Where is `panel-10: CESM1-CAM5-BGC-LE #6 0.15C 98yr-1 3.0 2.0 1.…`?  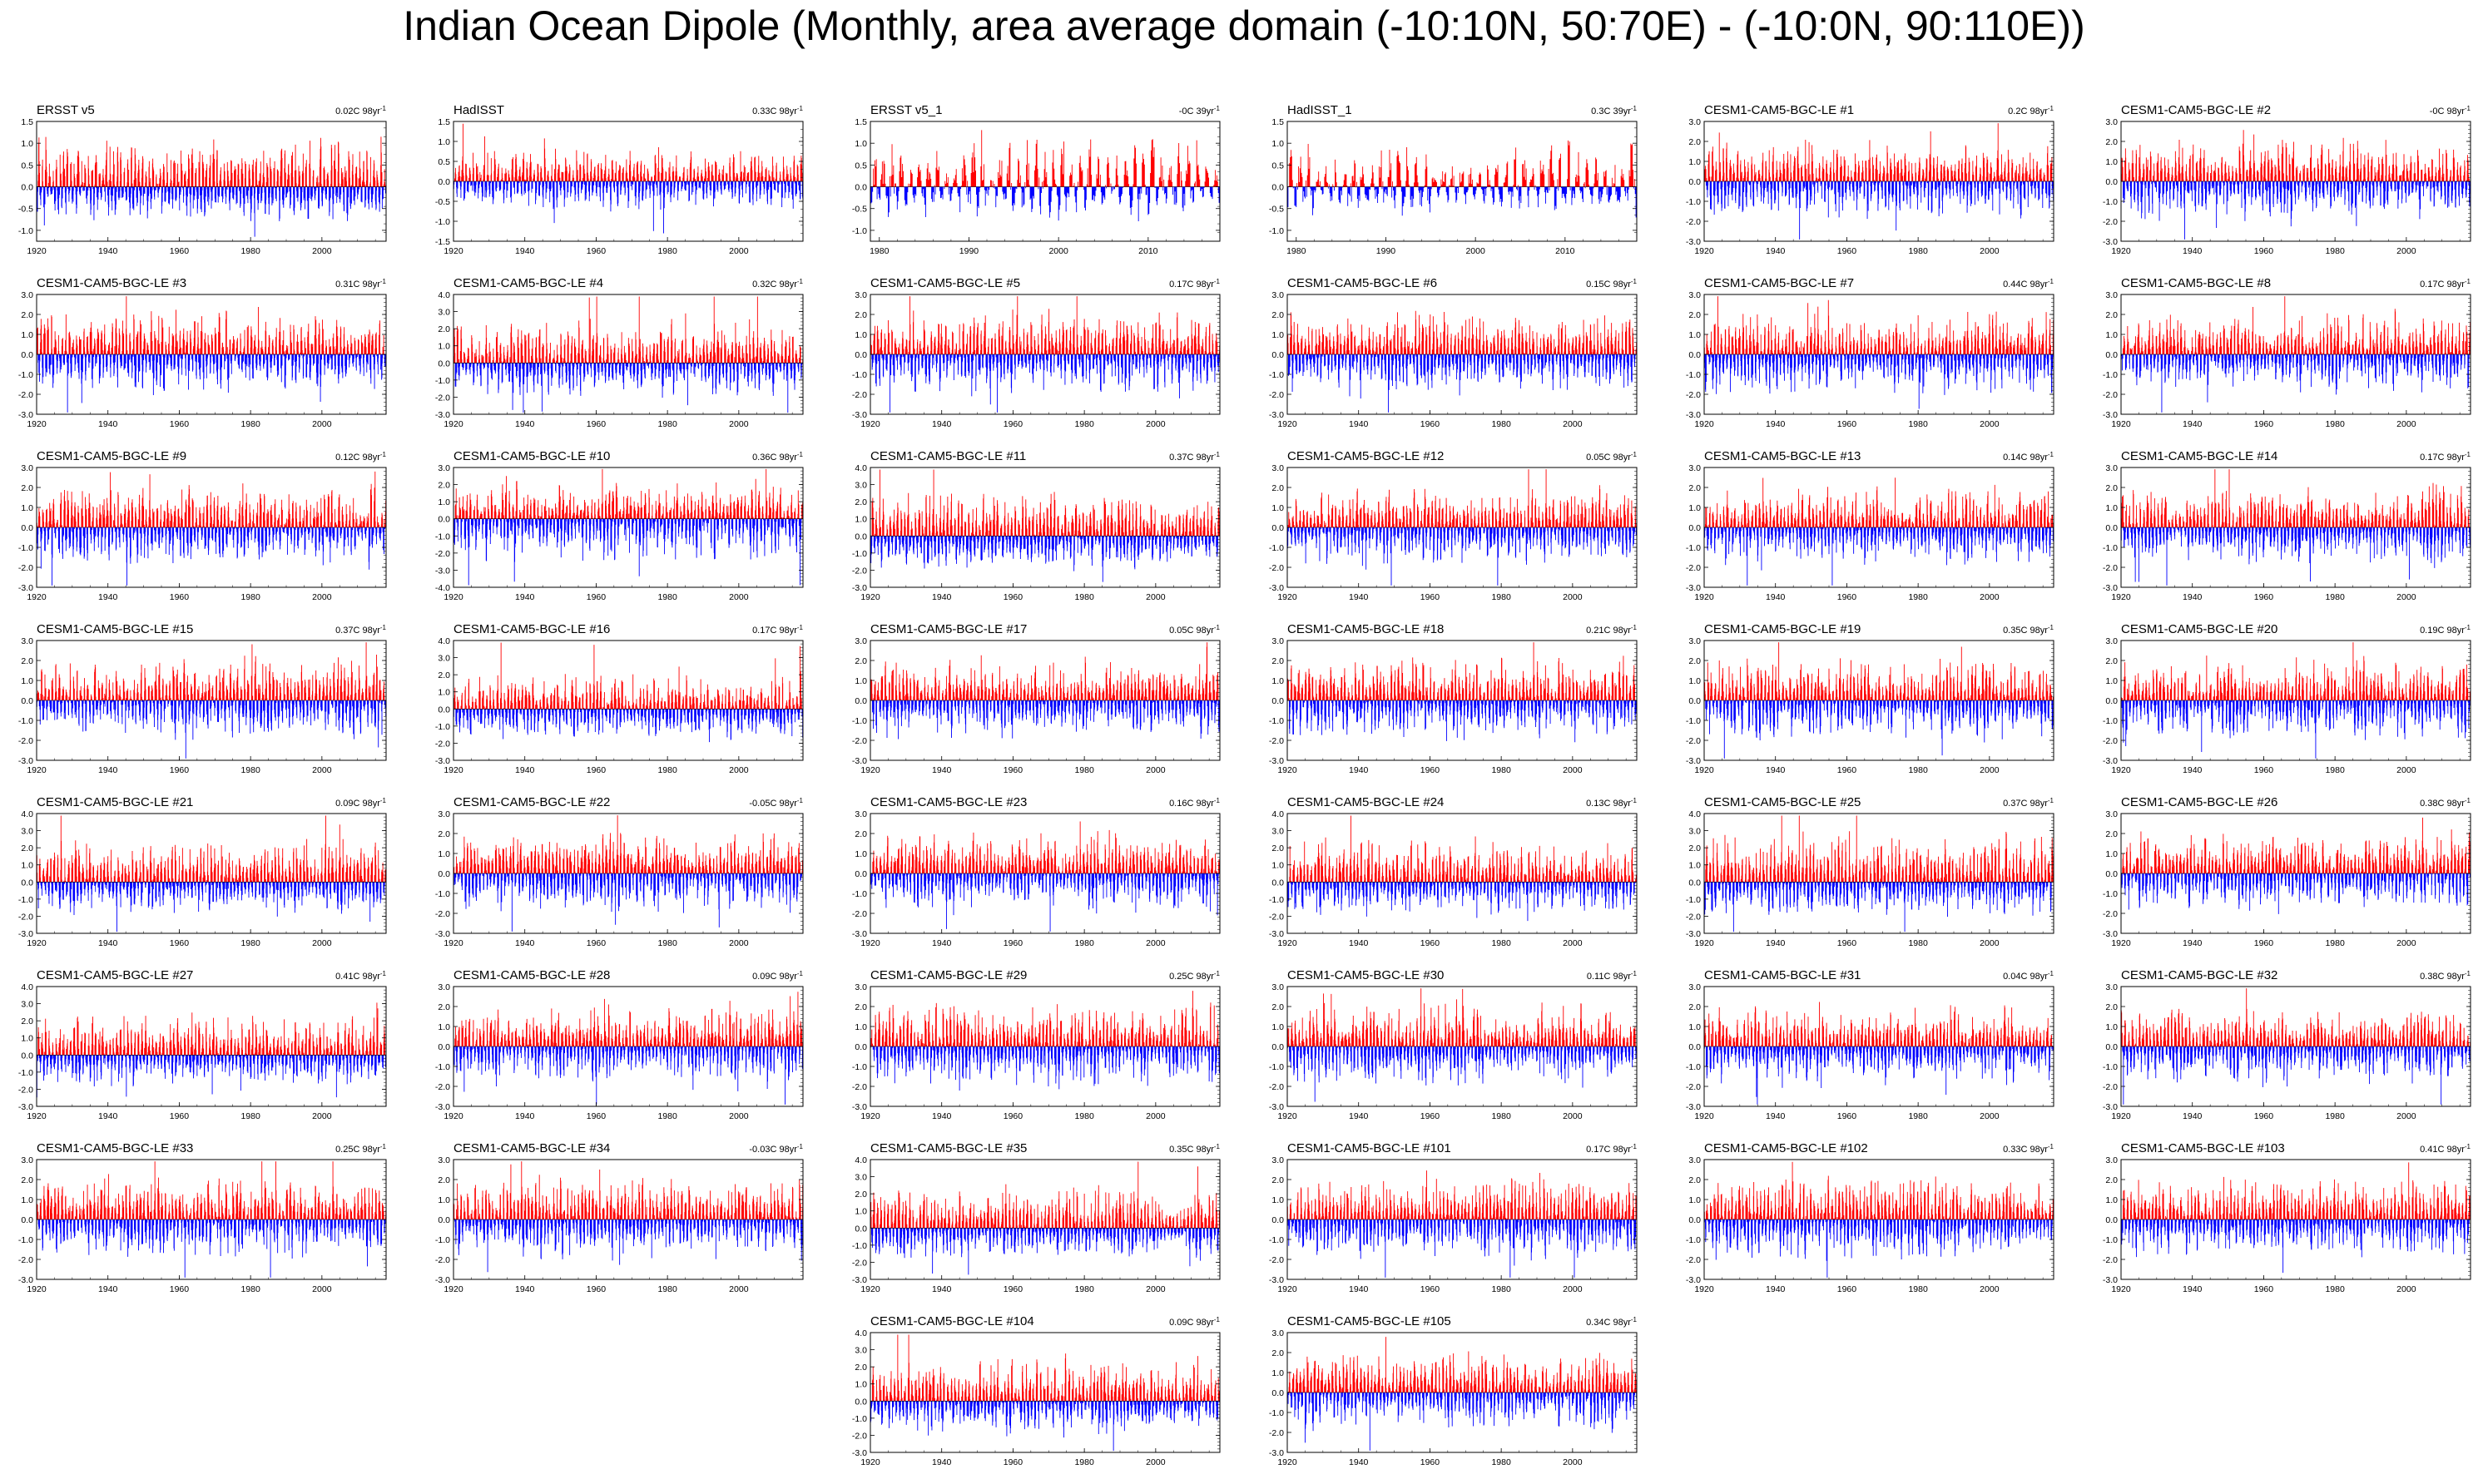
panel-10: CESM1-CAM5-BGC-LE #6 0.15C 98yr-1 3.0 2.0 1.… is located at coordinates (1453, 352).